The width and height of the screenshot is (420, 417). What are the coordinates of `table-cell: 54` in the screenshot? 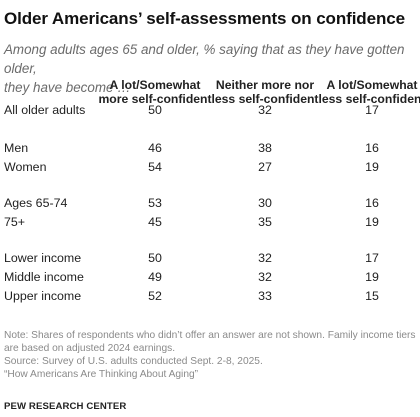 It's located at (155, 167).